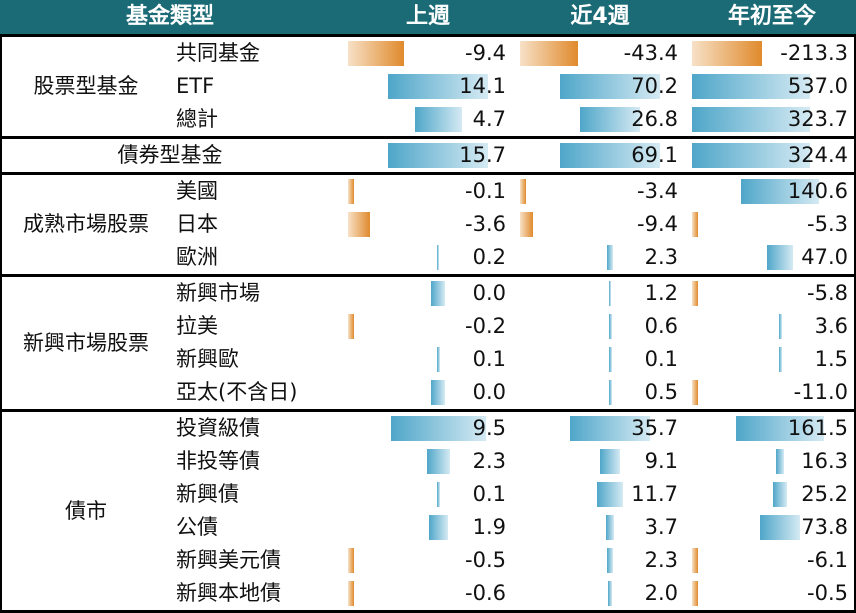 This screenshot has width=856, height=613. I want to click on value-cell: 1.2, so click(661, 293).